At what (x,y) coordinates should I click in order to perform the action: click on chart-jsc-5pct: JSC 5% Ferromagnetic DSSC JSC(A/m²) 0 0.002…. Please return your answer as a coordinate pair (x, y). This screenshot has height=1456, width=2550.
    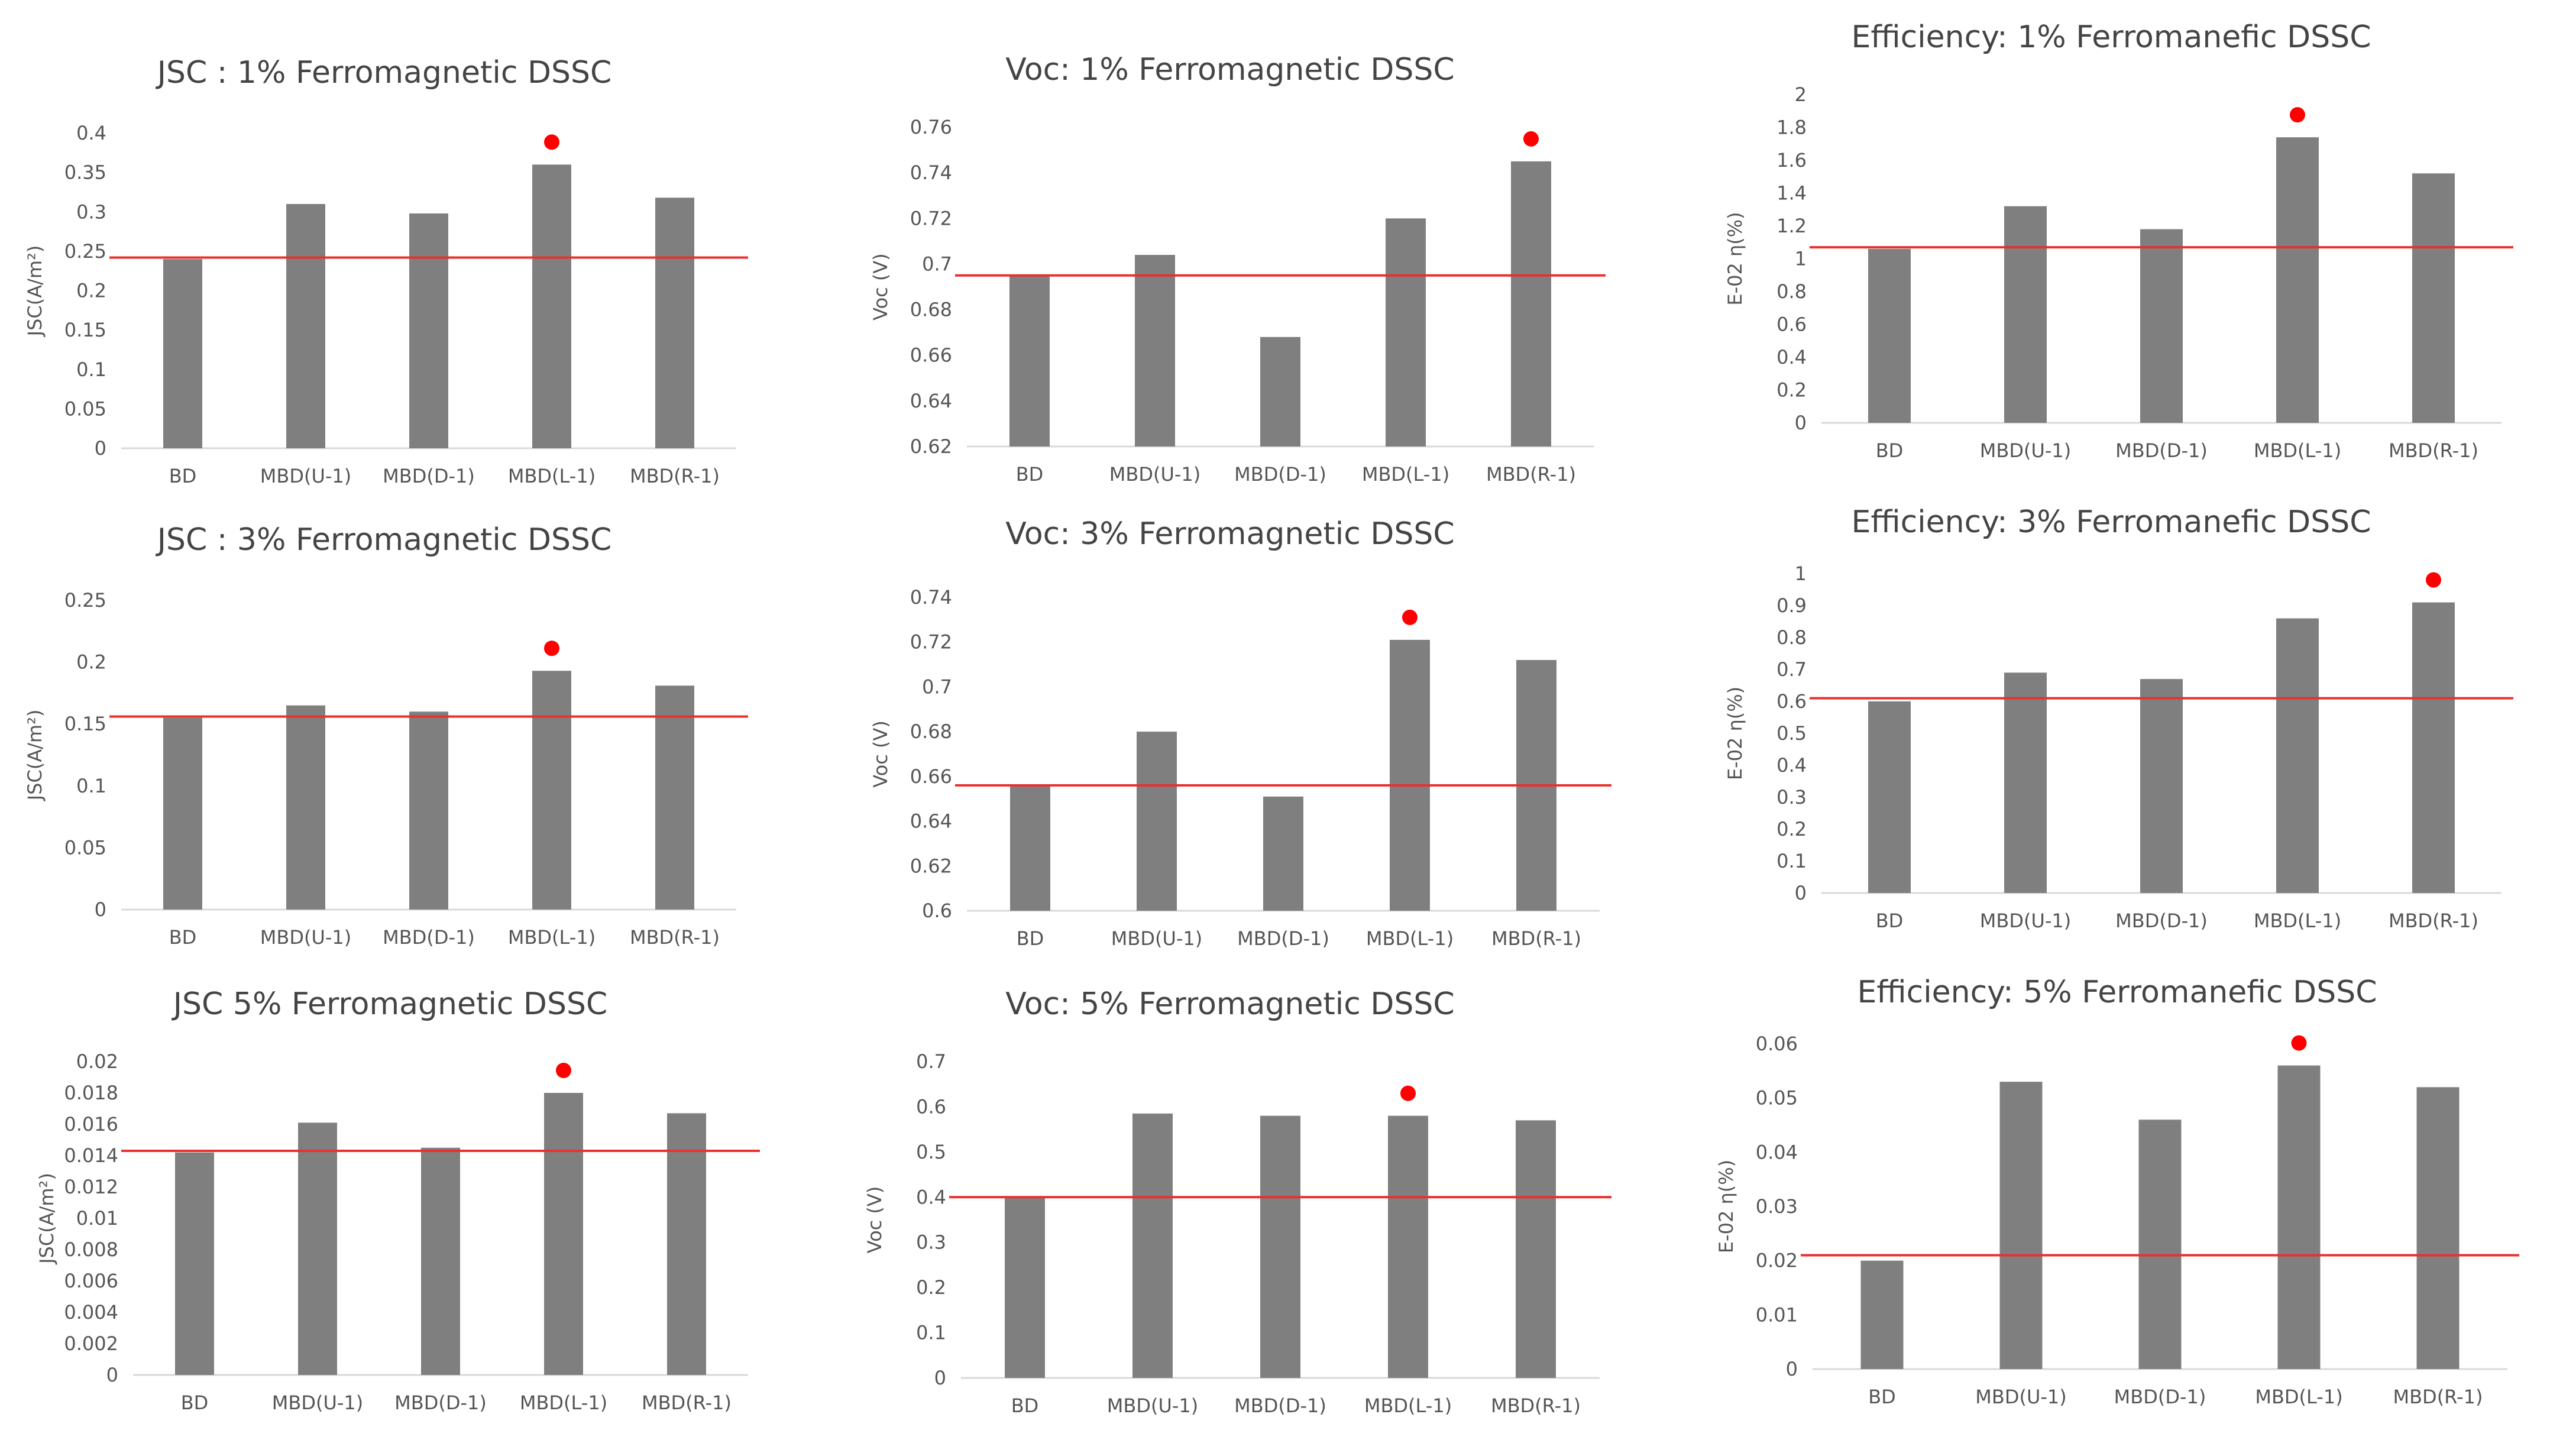
    Looking at the image, I should click on (414, 1220).